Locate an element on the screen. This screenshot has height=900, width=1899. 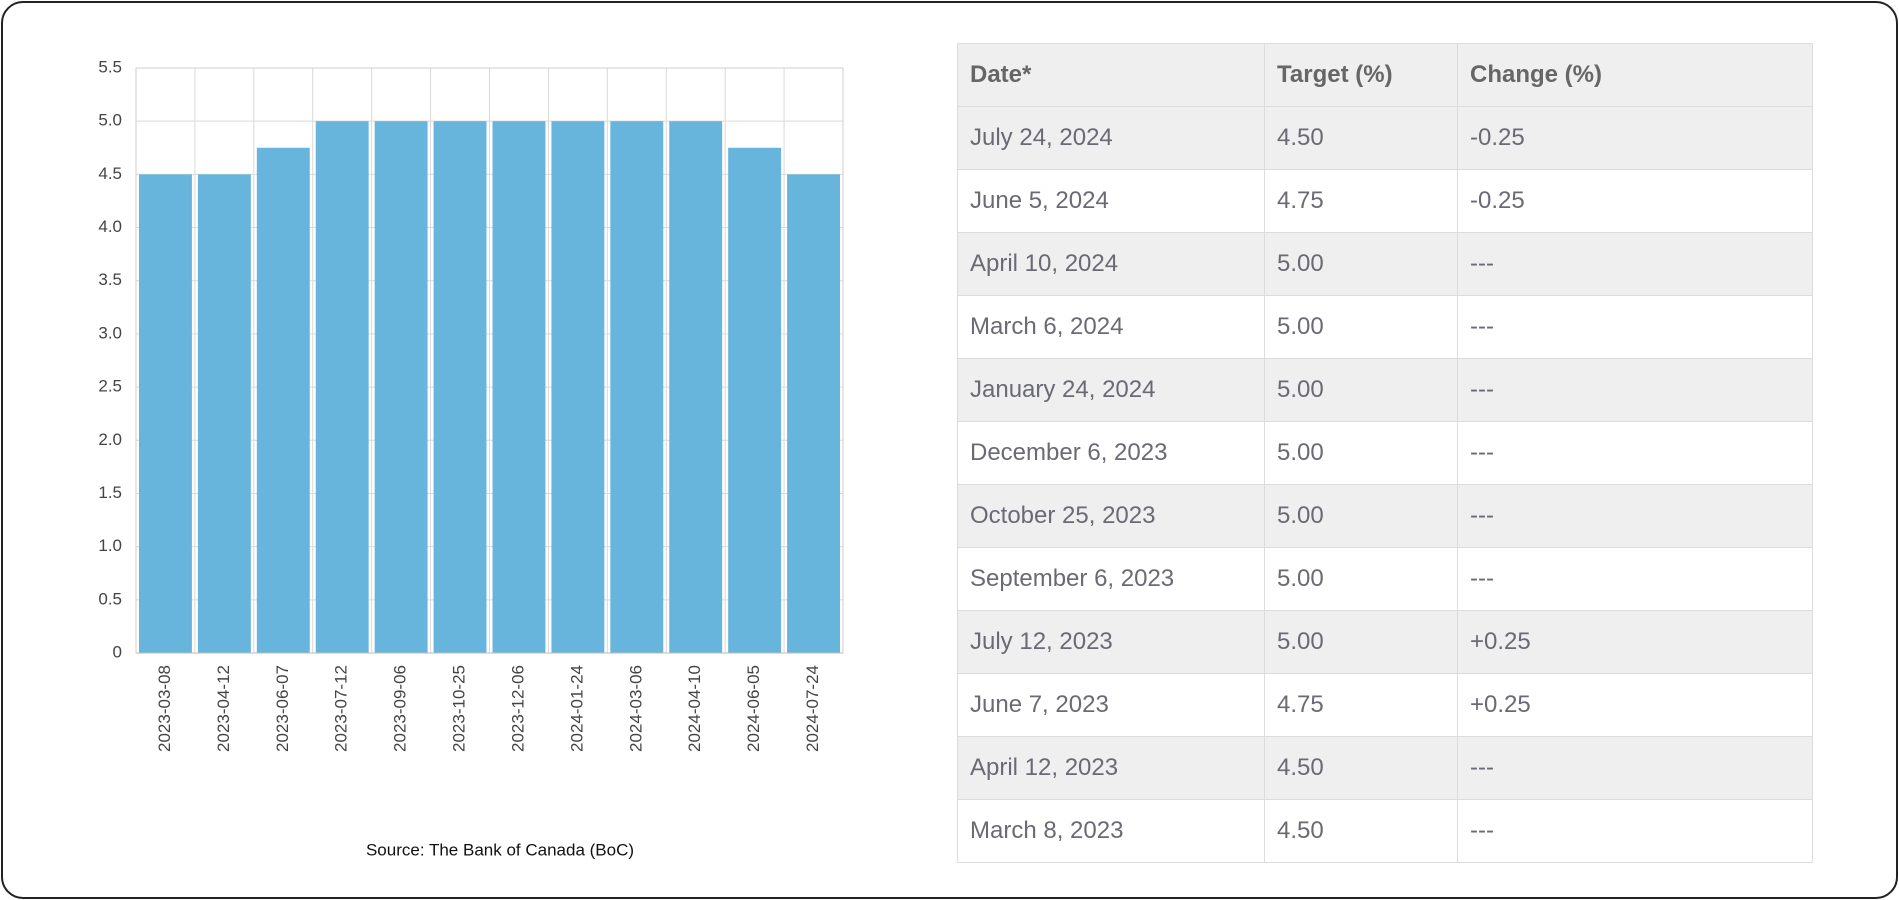
table-row: July 12, 2023 5.00 +0.25 is located at coordinates (1385, 642).